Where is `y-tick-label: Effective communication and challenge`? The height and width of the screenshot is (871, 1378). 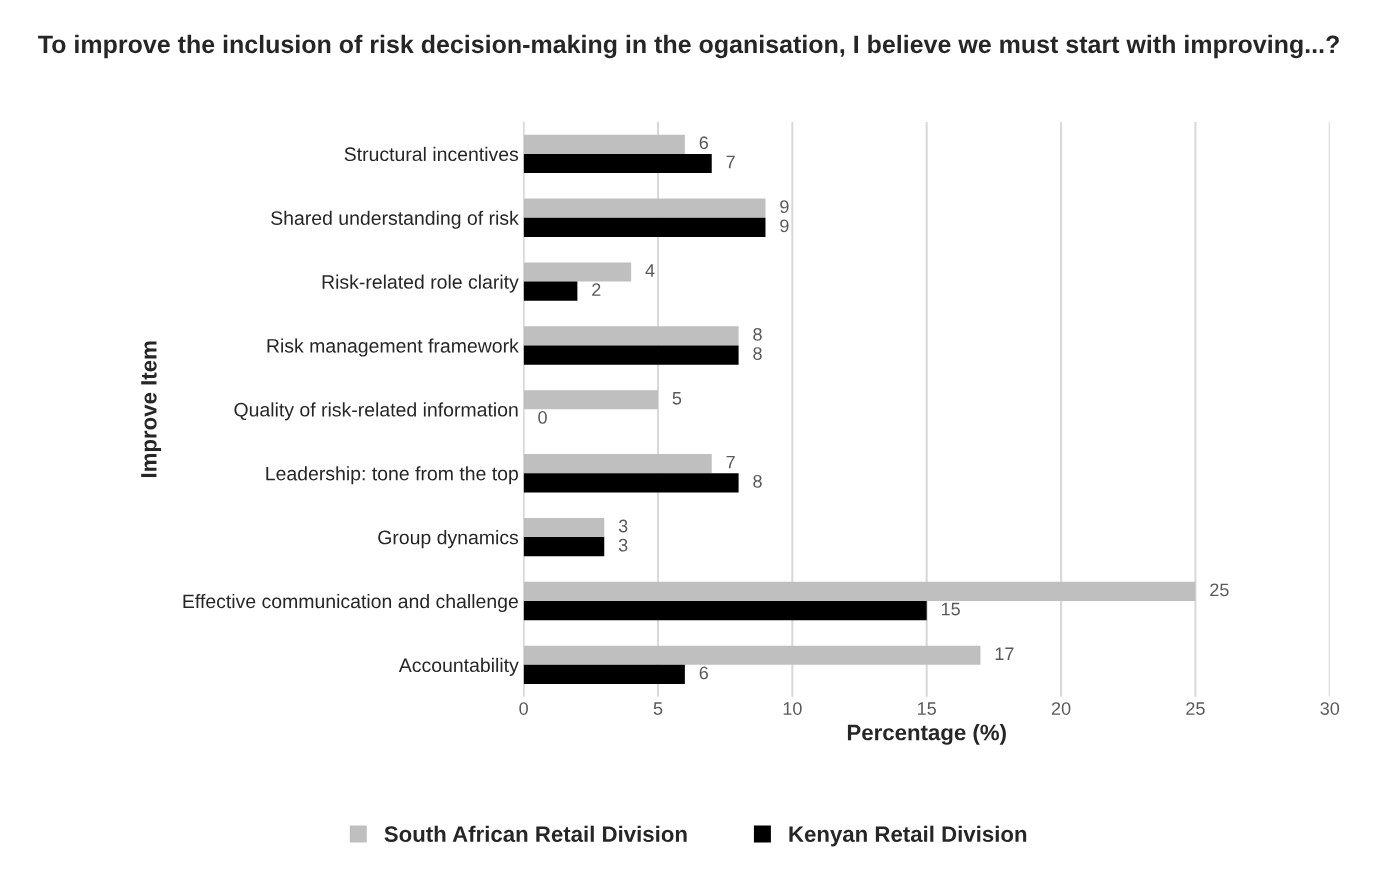
y-tick-label: Effective communication and challenge is located at coordinates (350, 603).